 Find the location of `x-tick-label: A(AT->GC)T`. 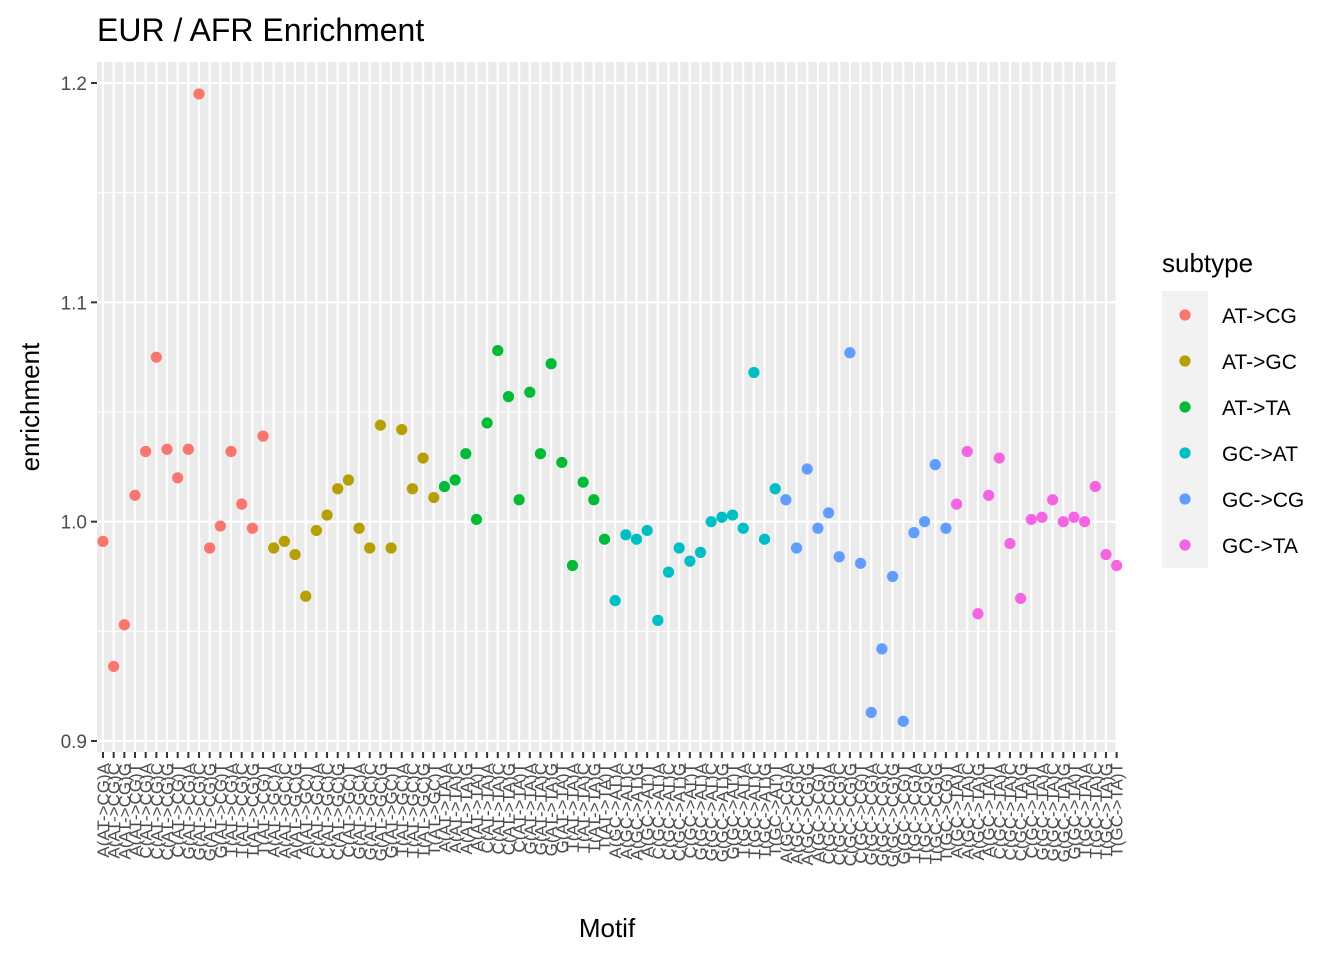

x-tick-label: A(AT->GC)T is located at coordinates (306, 810).